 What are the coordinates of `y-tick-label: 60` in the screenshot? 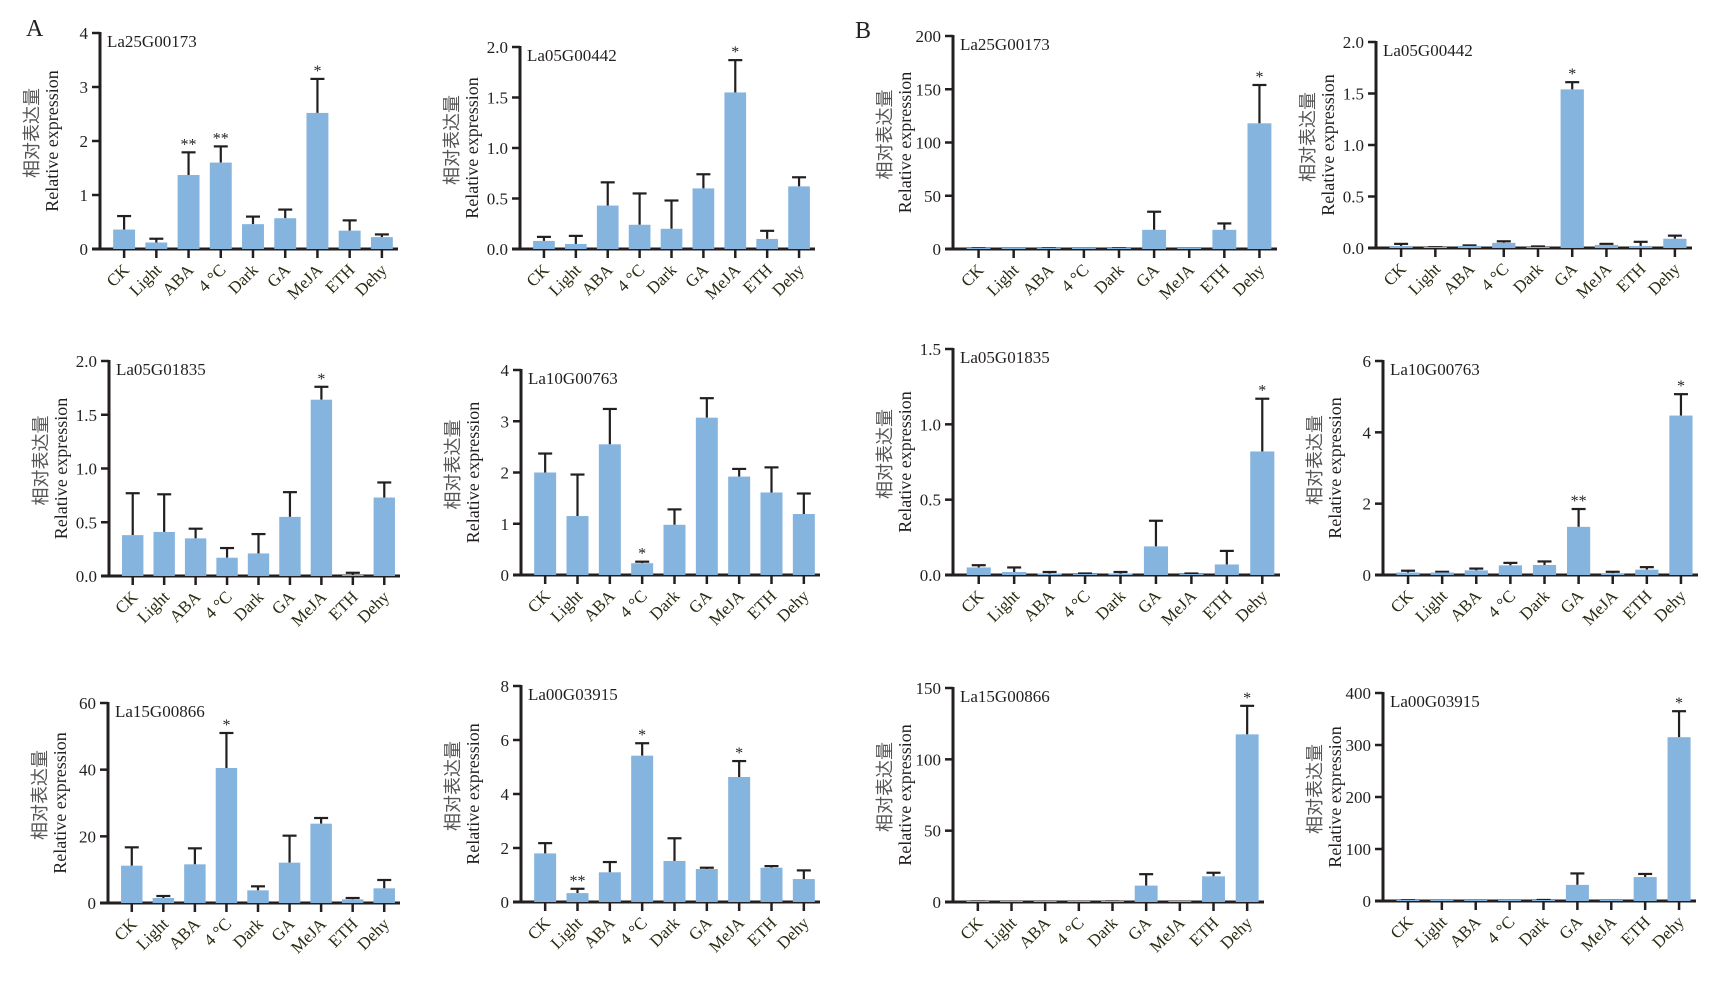 It's located at (87, 703).